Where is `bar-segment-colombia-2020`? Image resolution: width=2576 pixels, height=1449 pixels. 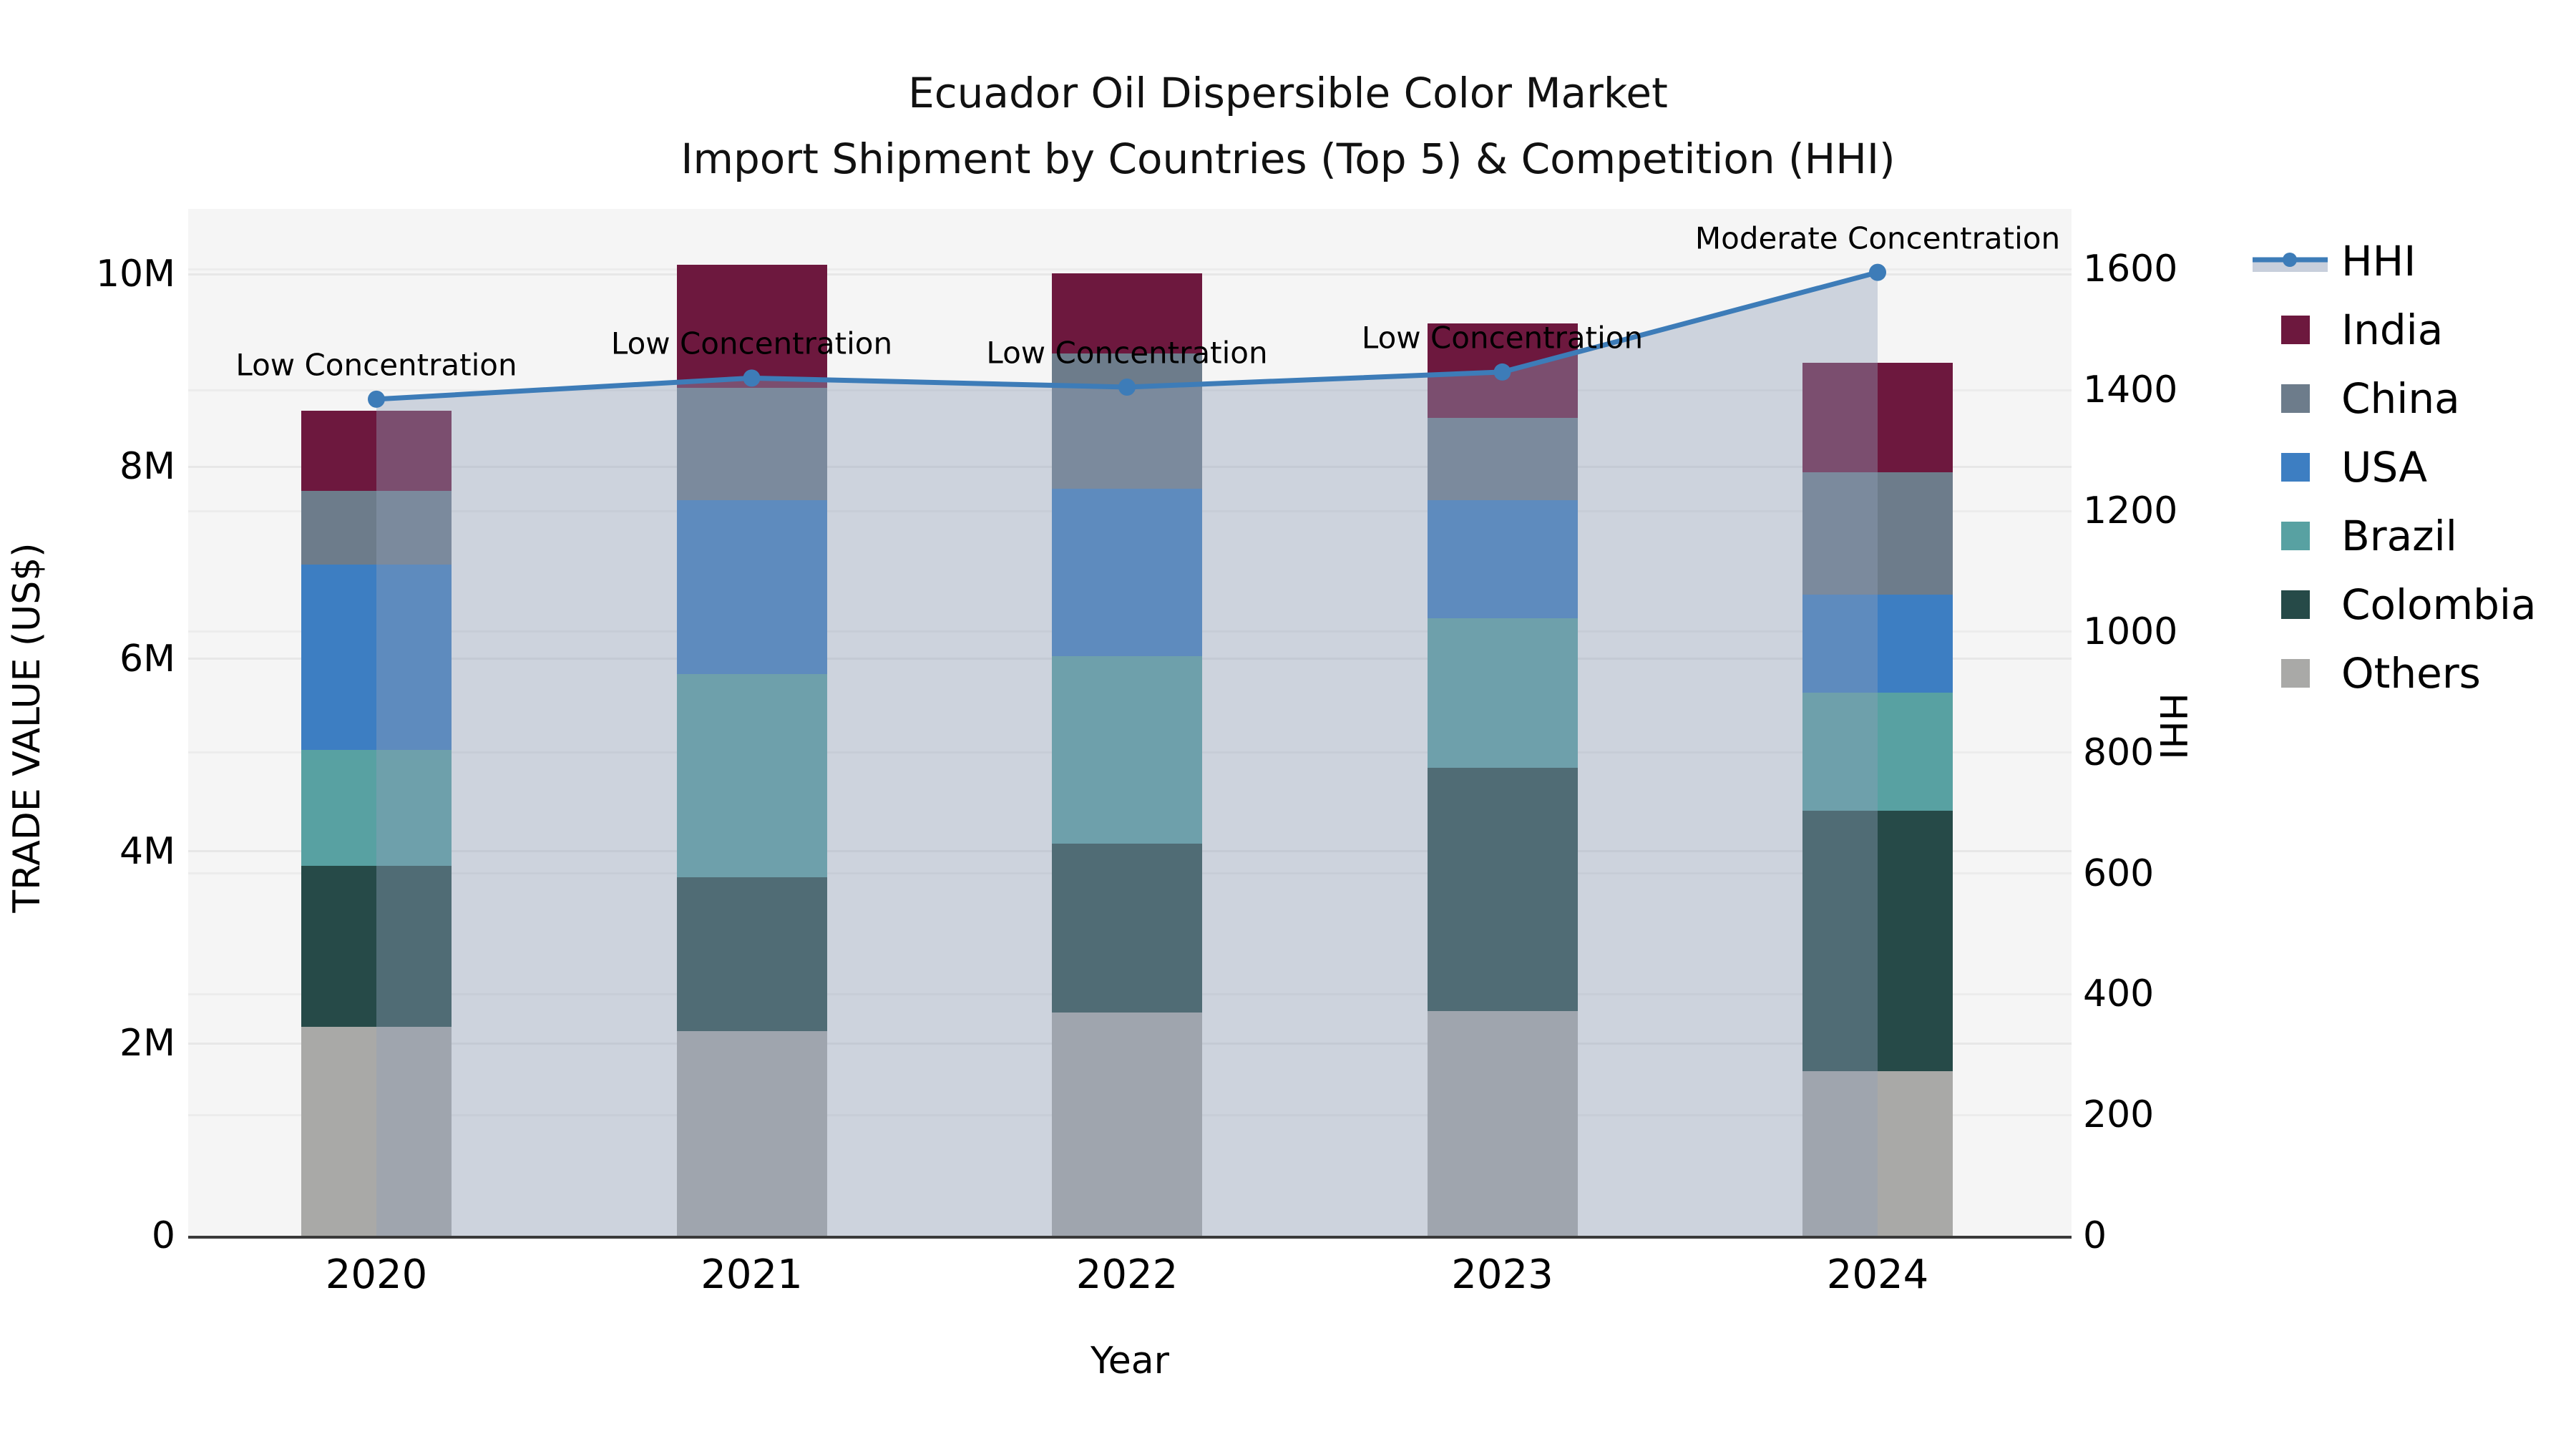 bar-segment-colombia-2020 is located at coordinates (376, 946).